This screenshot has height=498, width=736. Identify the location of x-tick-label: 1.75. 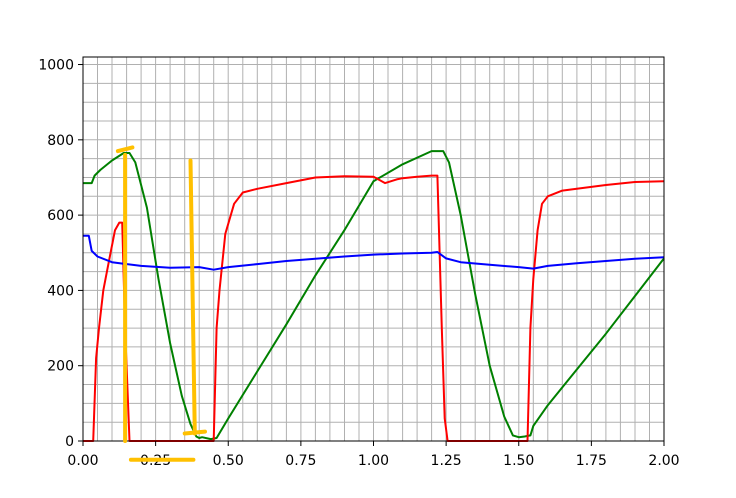
(591, 461).